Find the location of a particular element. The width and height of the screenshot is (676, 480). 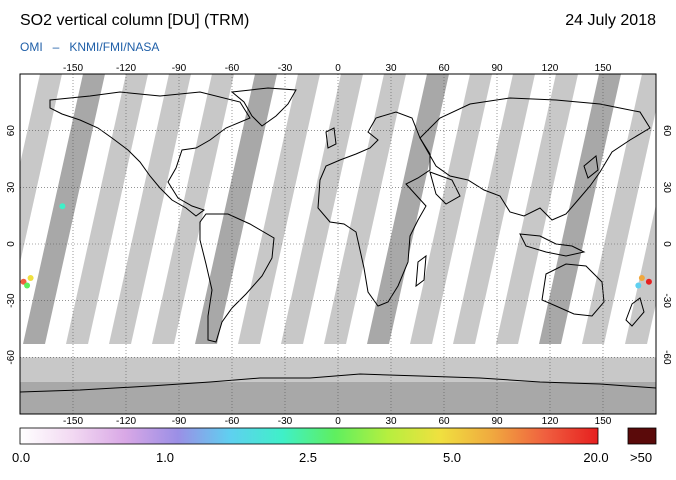

colorbar-overflow-swatch is located at coordinates (642, 436).